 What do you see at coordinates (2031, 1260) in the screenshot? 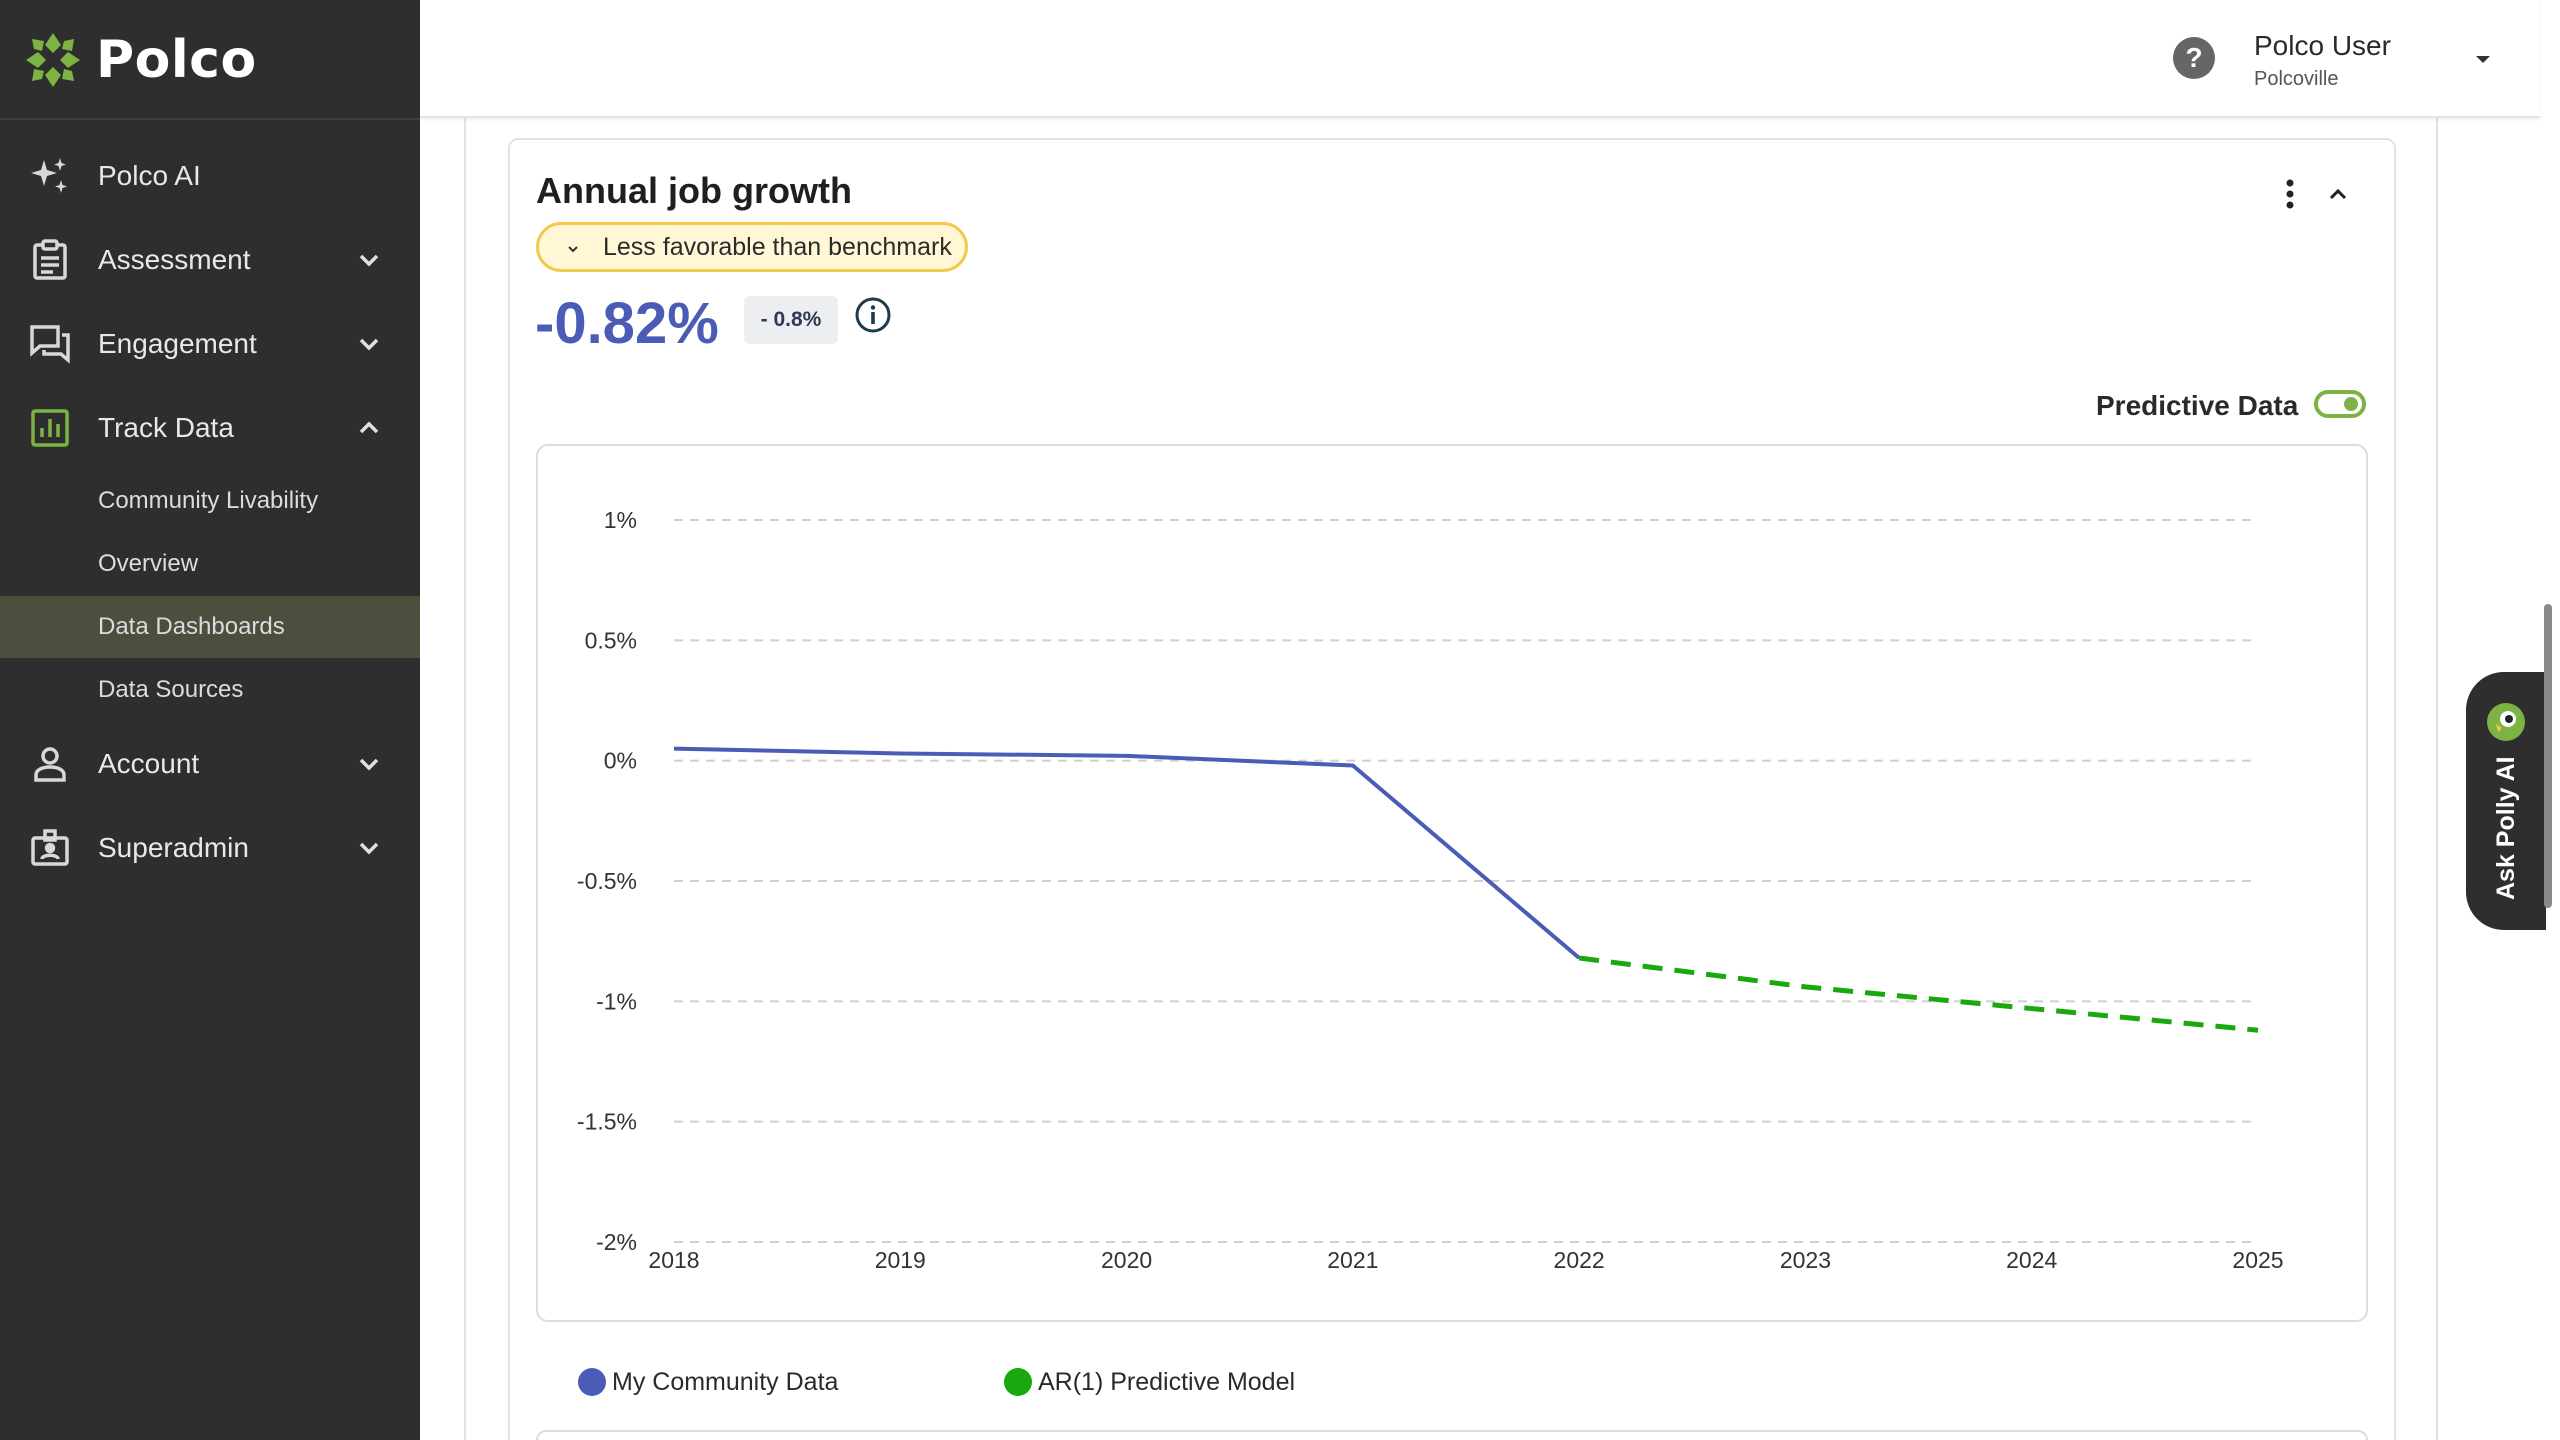
I see `x-tick-label: 2024` at bounding box center [2031, 1260].